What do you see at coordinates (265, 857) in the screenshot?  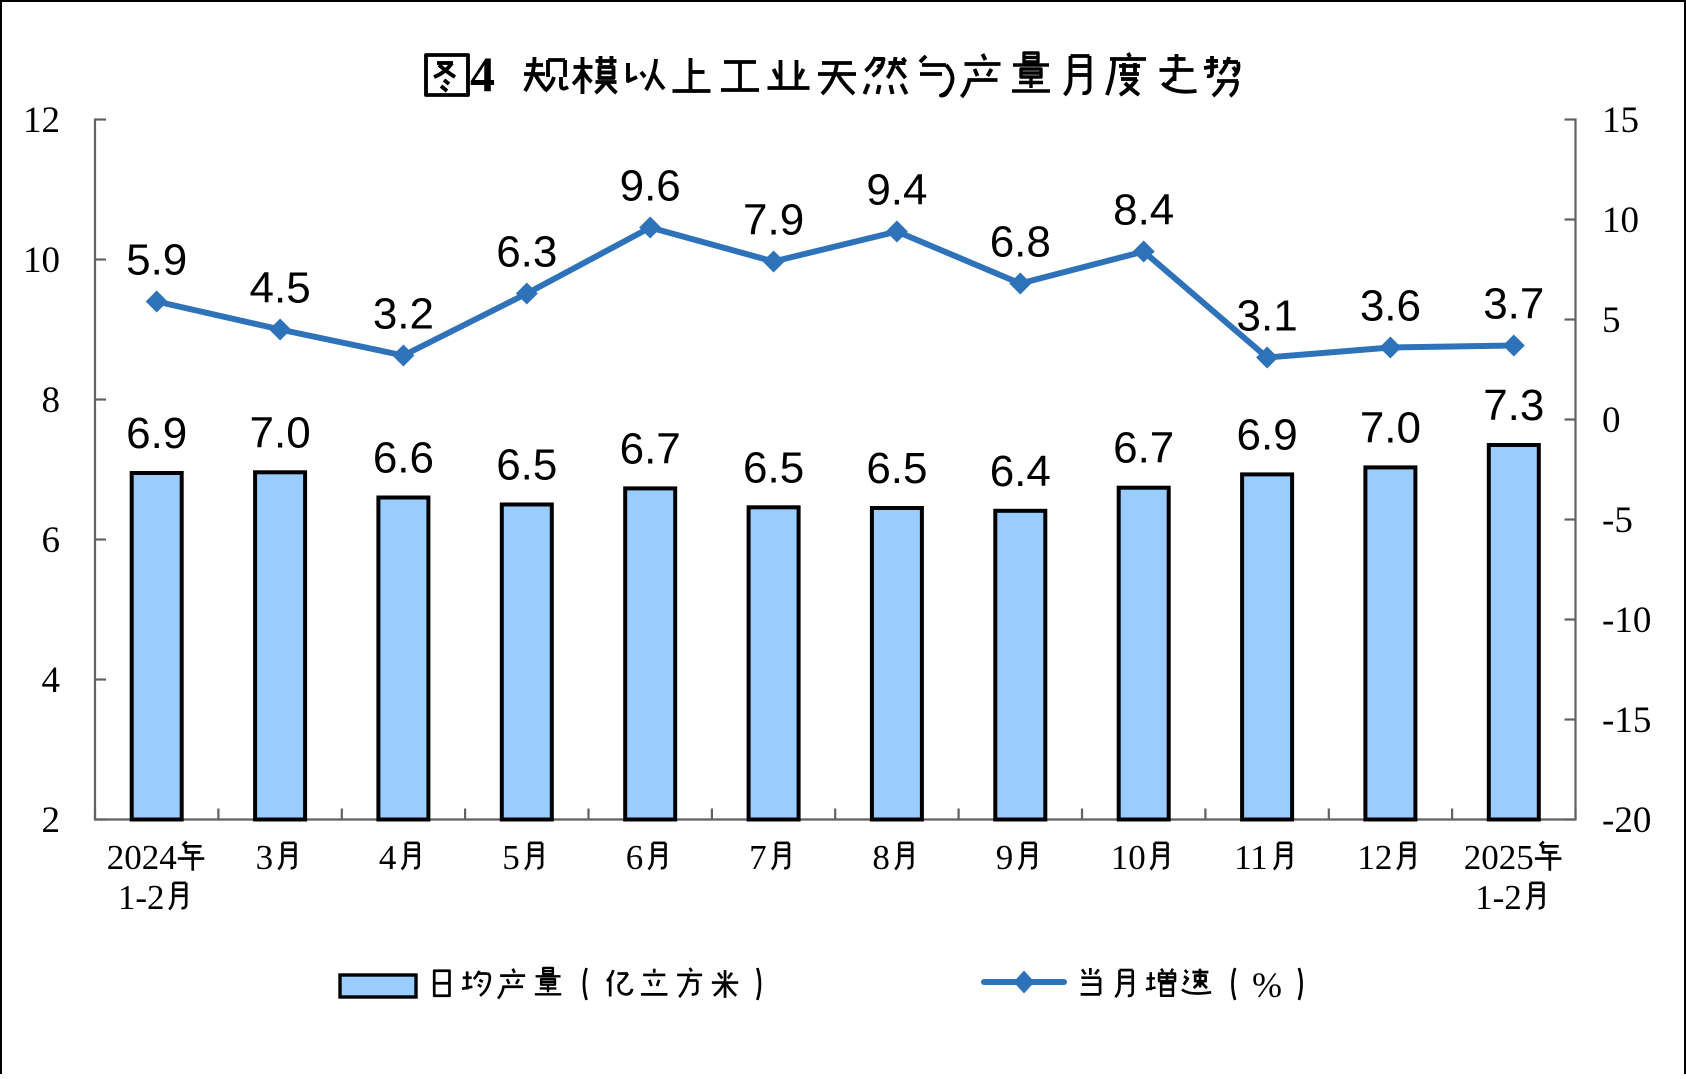 I see `svg-text: 3` at bounding box center [265, 857].